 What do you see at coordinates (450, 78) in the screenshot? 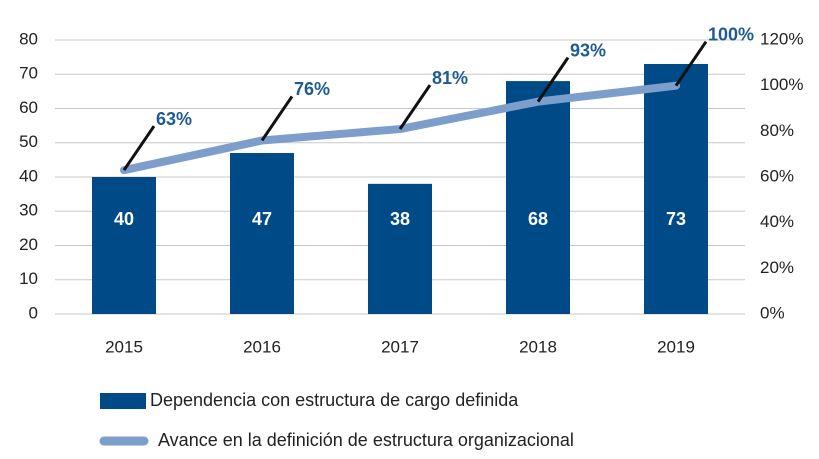
I see `line-label: 81%` at bounding box center [450, 78].